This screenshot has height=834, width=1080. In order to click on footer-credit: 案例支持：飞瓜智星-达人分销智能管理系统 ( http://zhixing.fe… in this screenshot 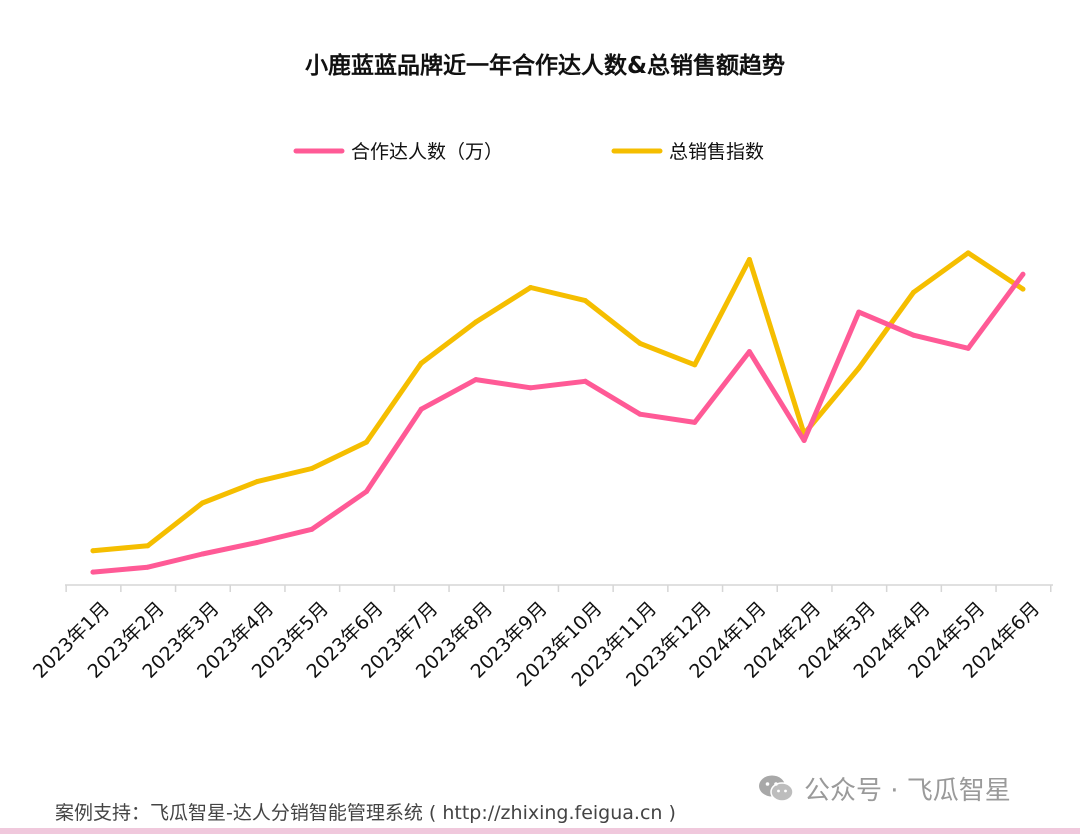, I will do `click(365, 813)`.